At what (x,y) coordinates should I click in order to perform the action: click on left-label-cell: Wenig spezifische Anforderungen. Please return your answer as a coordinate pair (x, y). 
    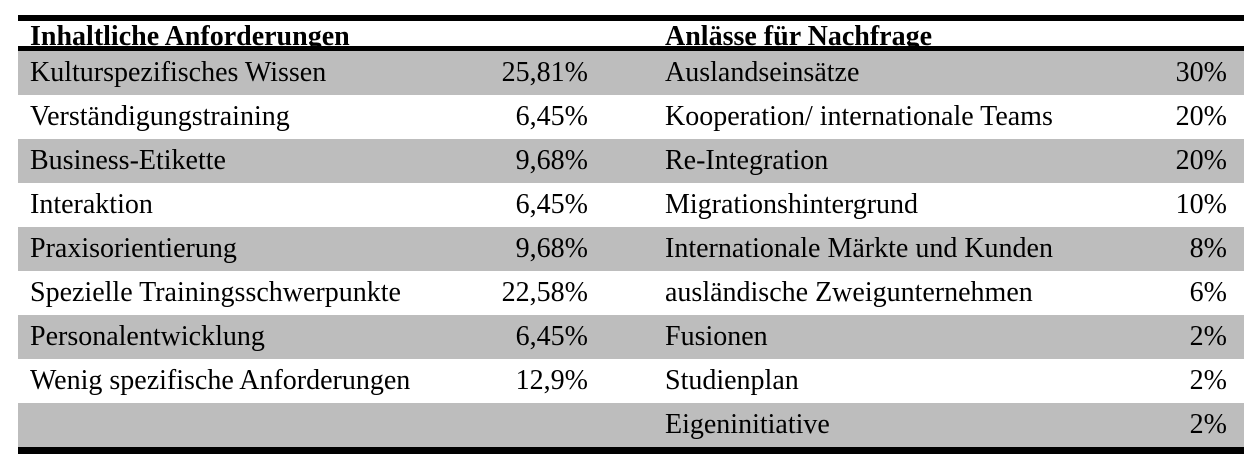
    Looking at the image, I should click on (220, 380).